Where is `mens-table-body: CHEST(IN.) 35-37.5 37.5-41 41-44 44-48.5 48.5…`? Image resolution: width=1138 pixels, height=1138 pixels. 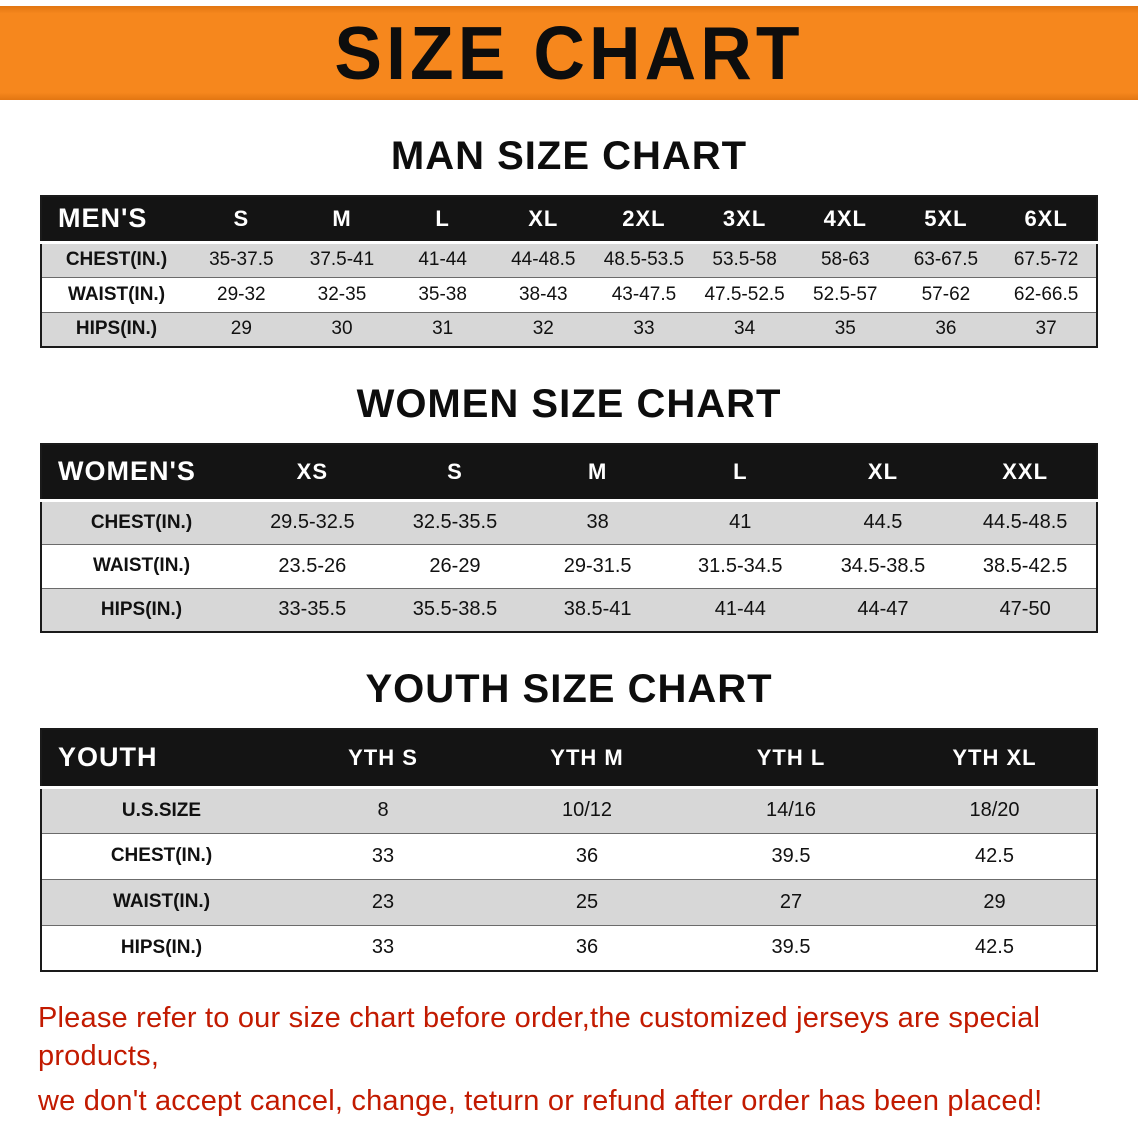 mens-table-body: CHEST(IN.) 35-37.5 37.5-41 41-44 44-48.5 48.5… is located at coordinates (569, 294).